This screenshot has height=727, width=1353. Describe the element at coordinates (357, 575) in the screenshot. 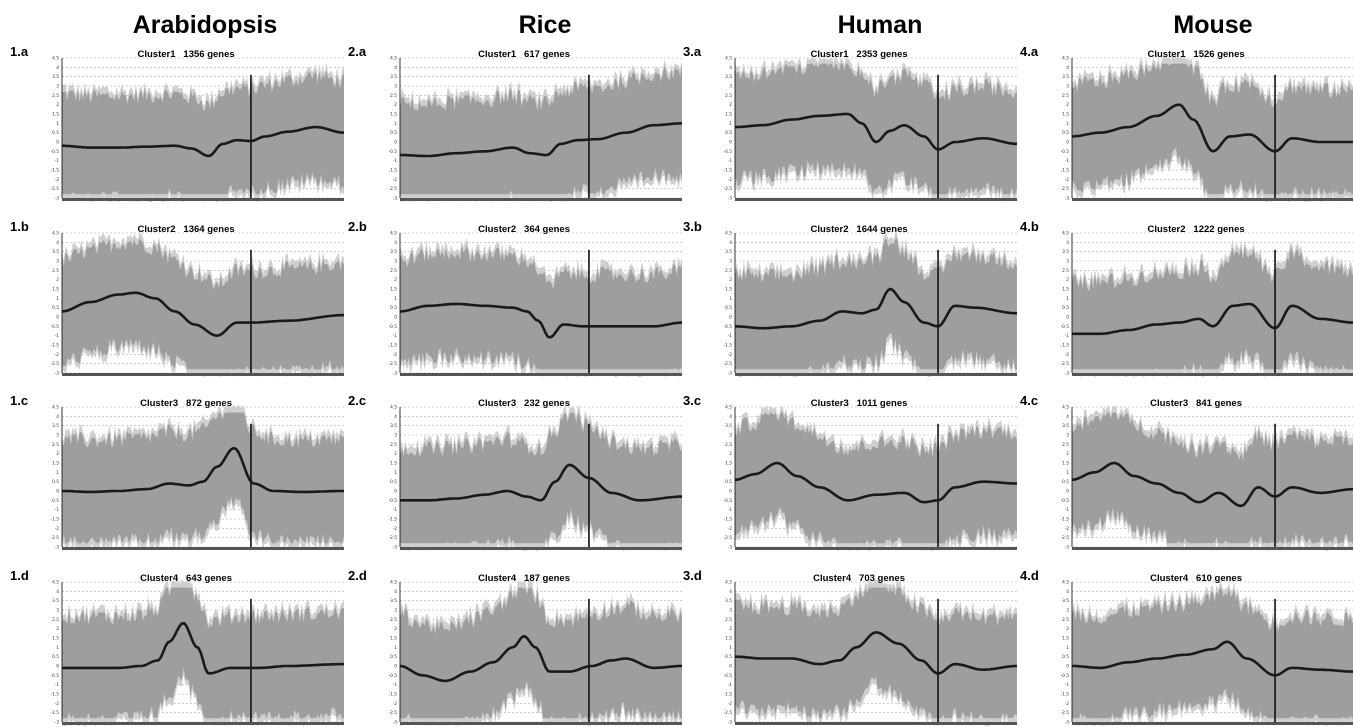

I see `panel-label: 2.d` at that location.